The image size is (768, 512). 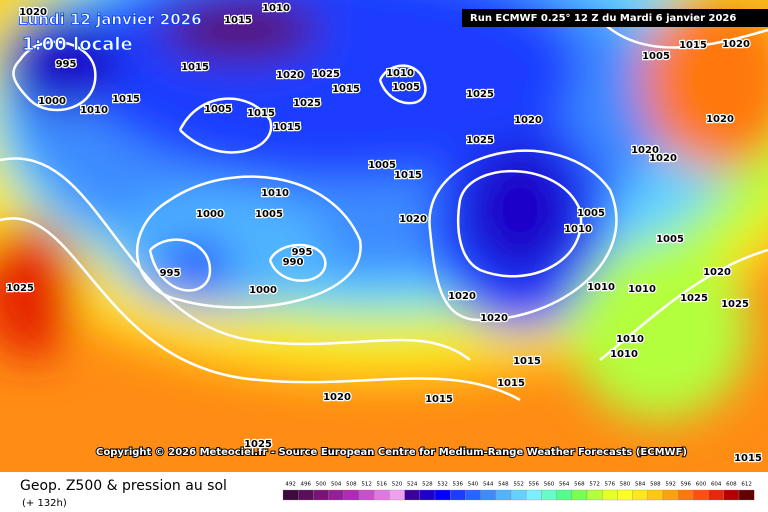 What do you see at coordinates (670, 485) in the screenshot?
I see `scale-label: 592` at bounding box center [670, 485].